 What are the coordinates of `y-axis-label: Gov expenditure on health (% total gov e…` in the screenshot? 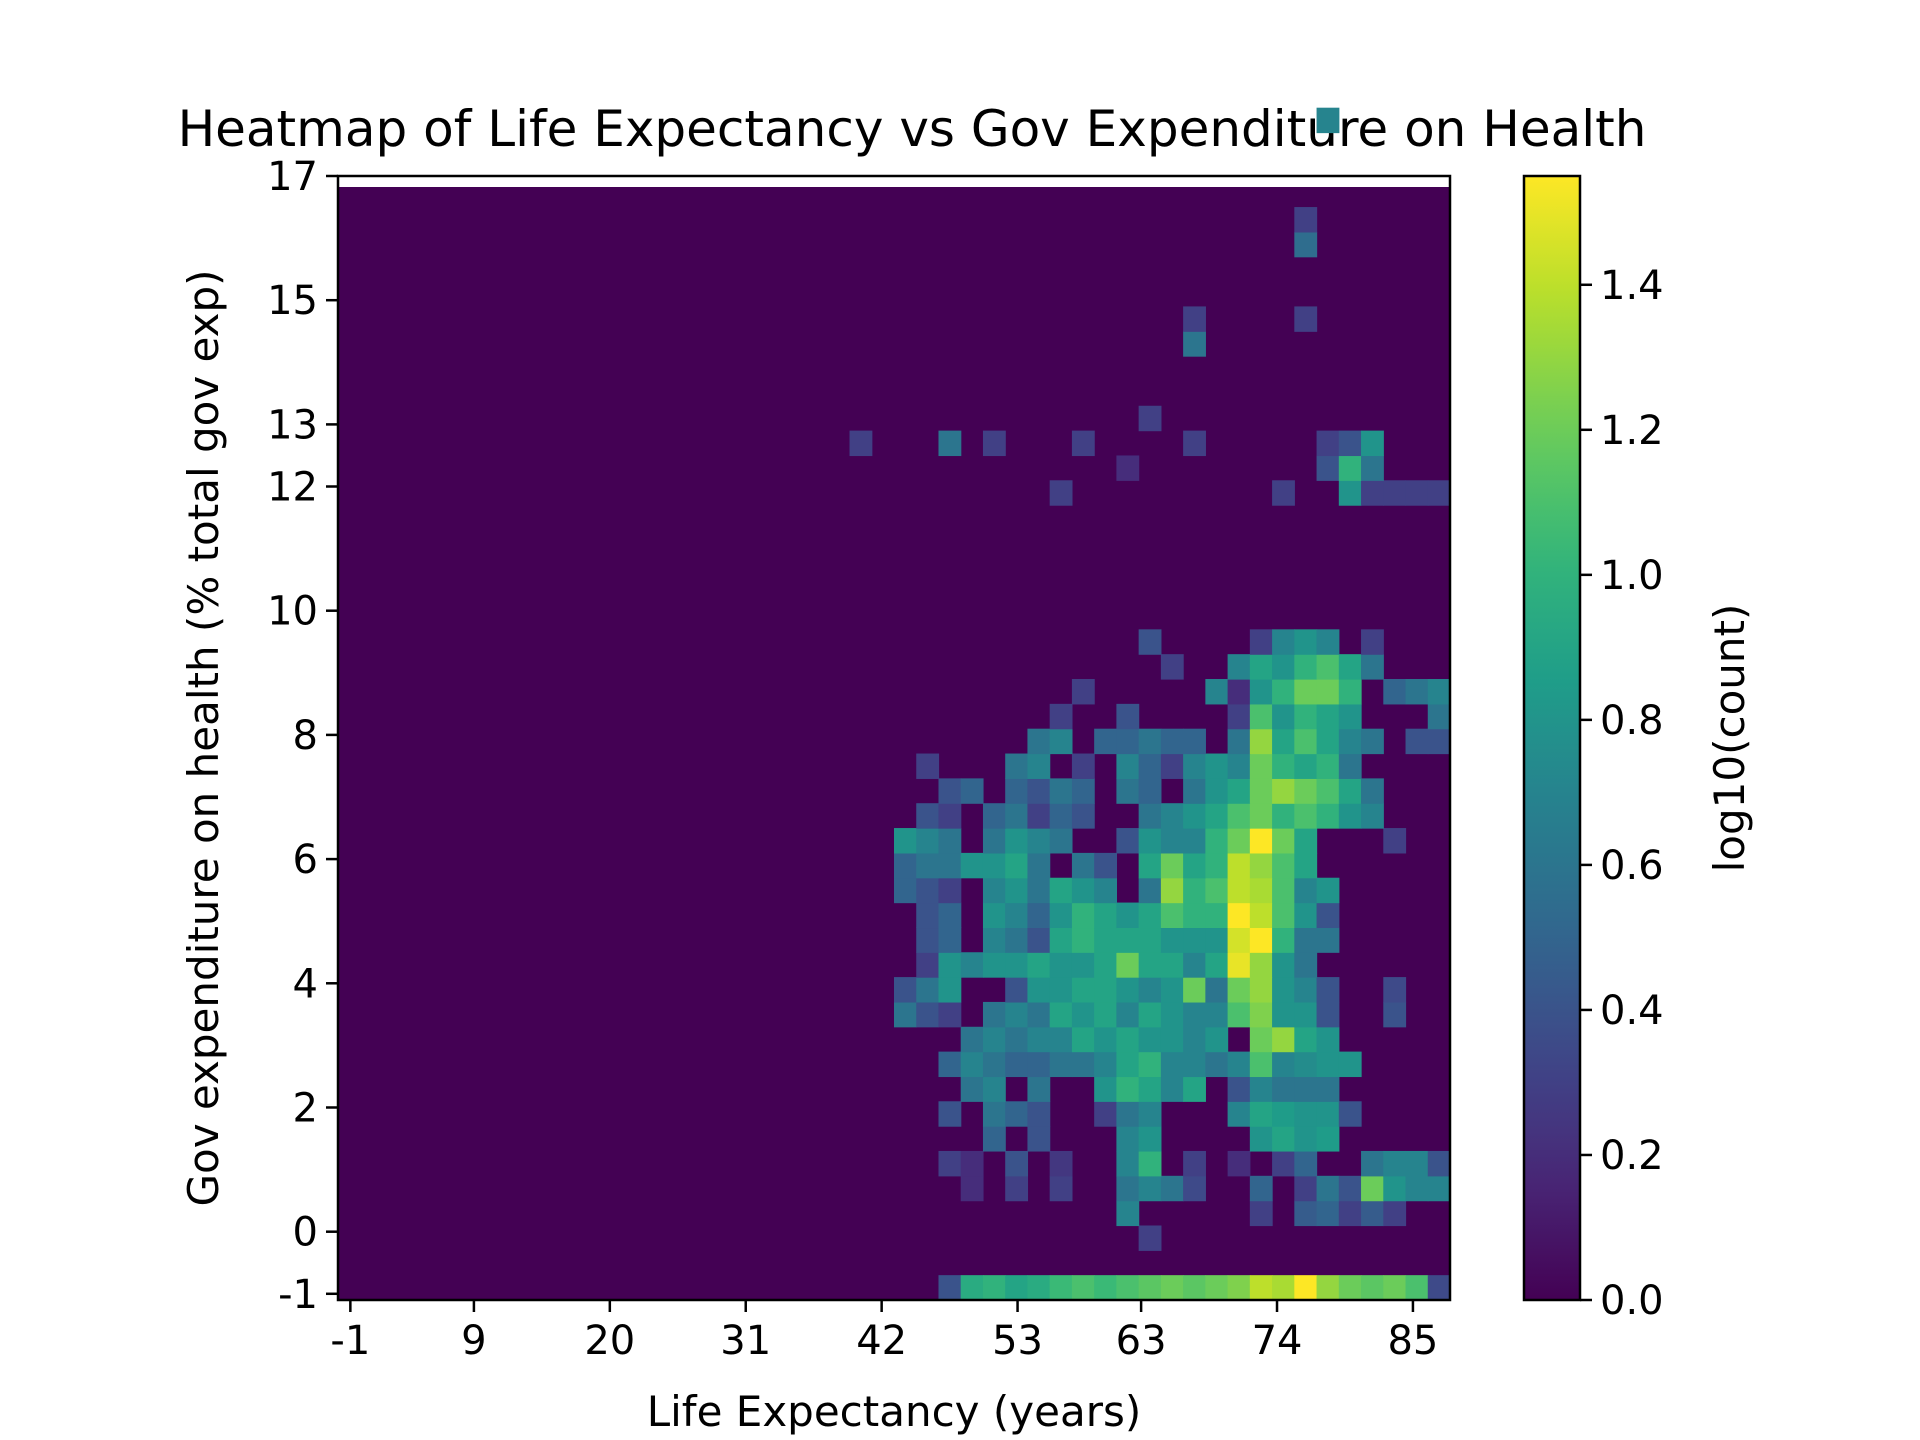 It's located at (203, 737).